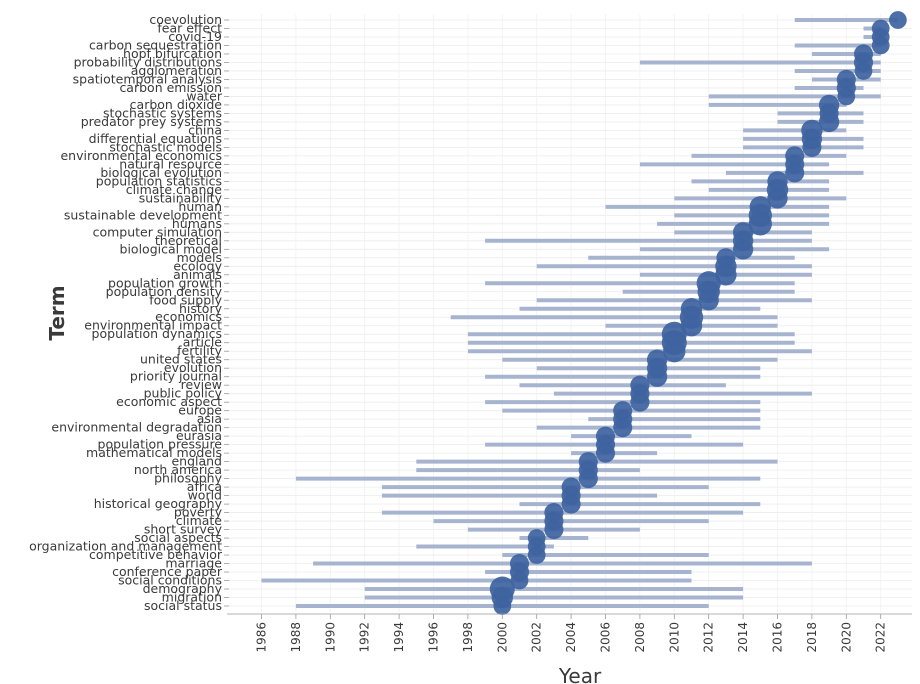  I want to click on term-label: fear effect, so click(189, 27).